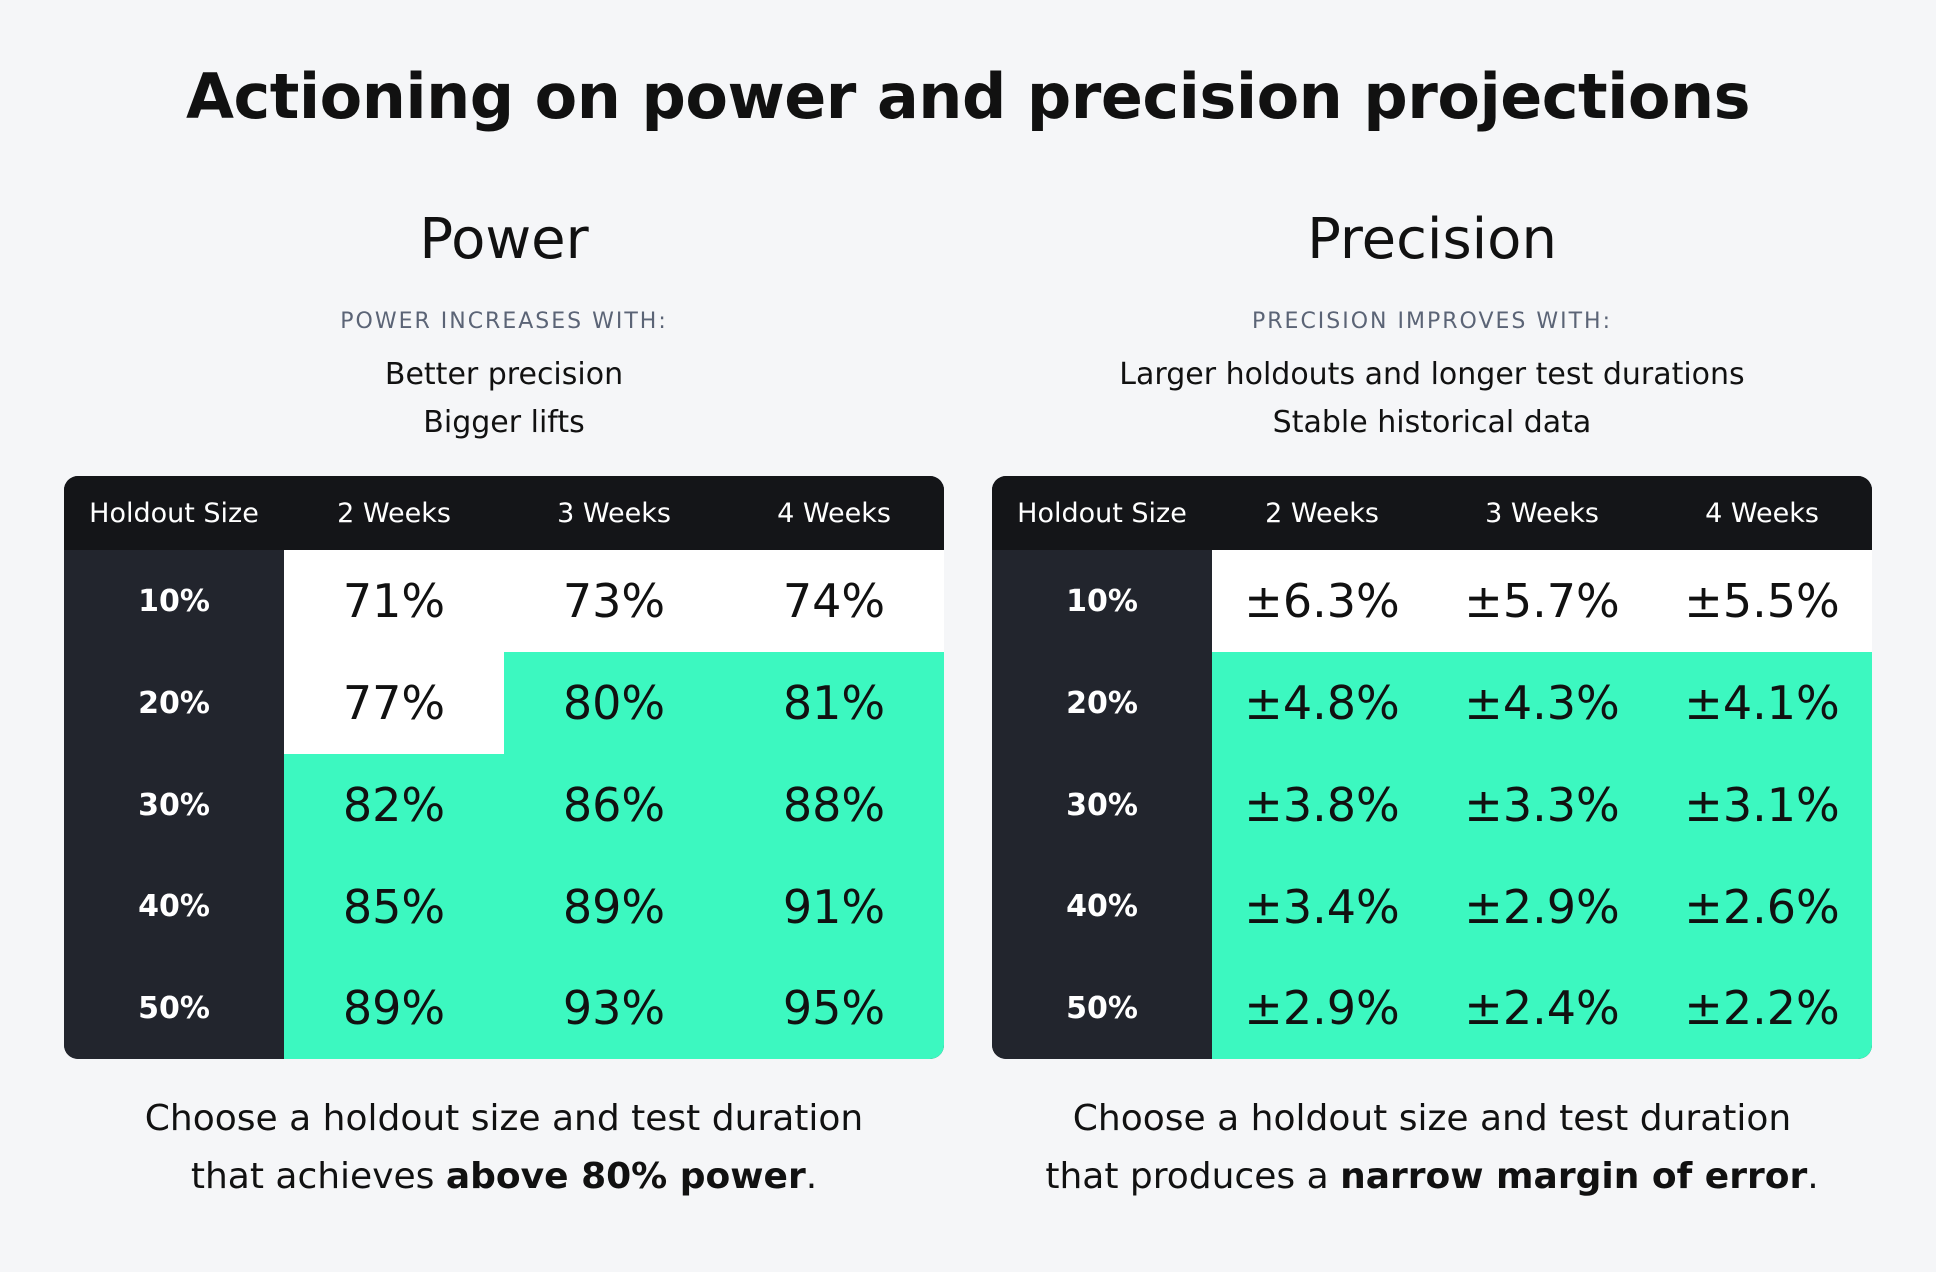 This screenshot has height=1272, width=1936. I want to click on table-cell: ±5.7%, so click(1542, 601).